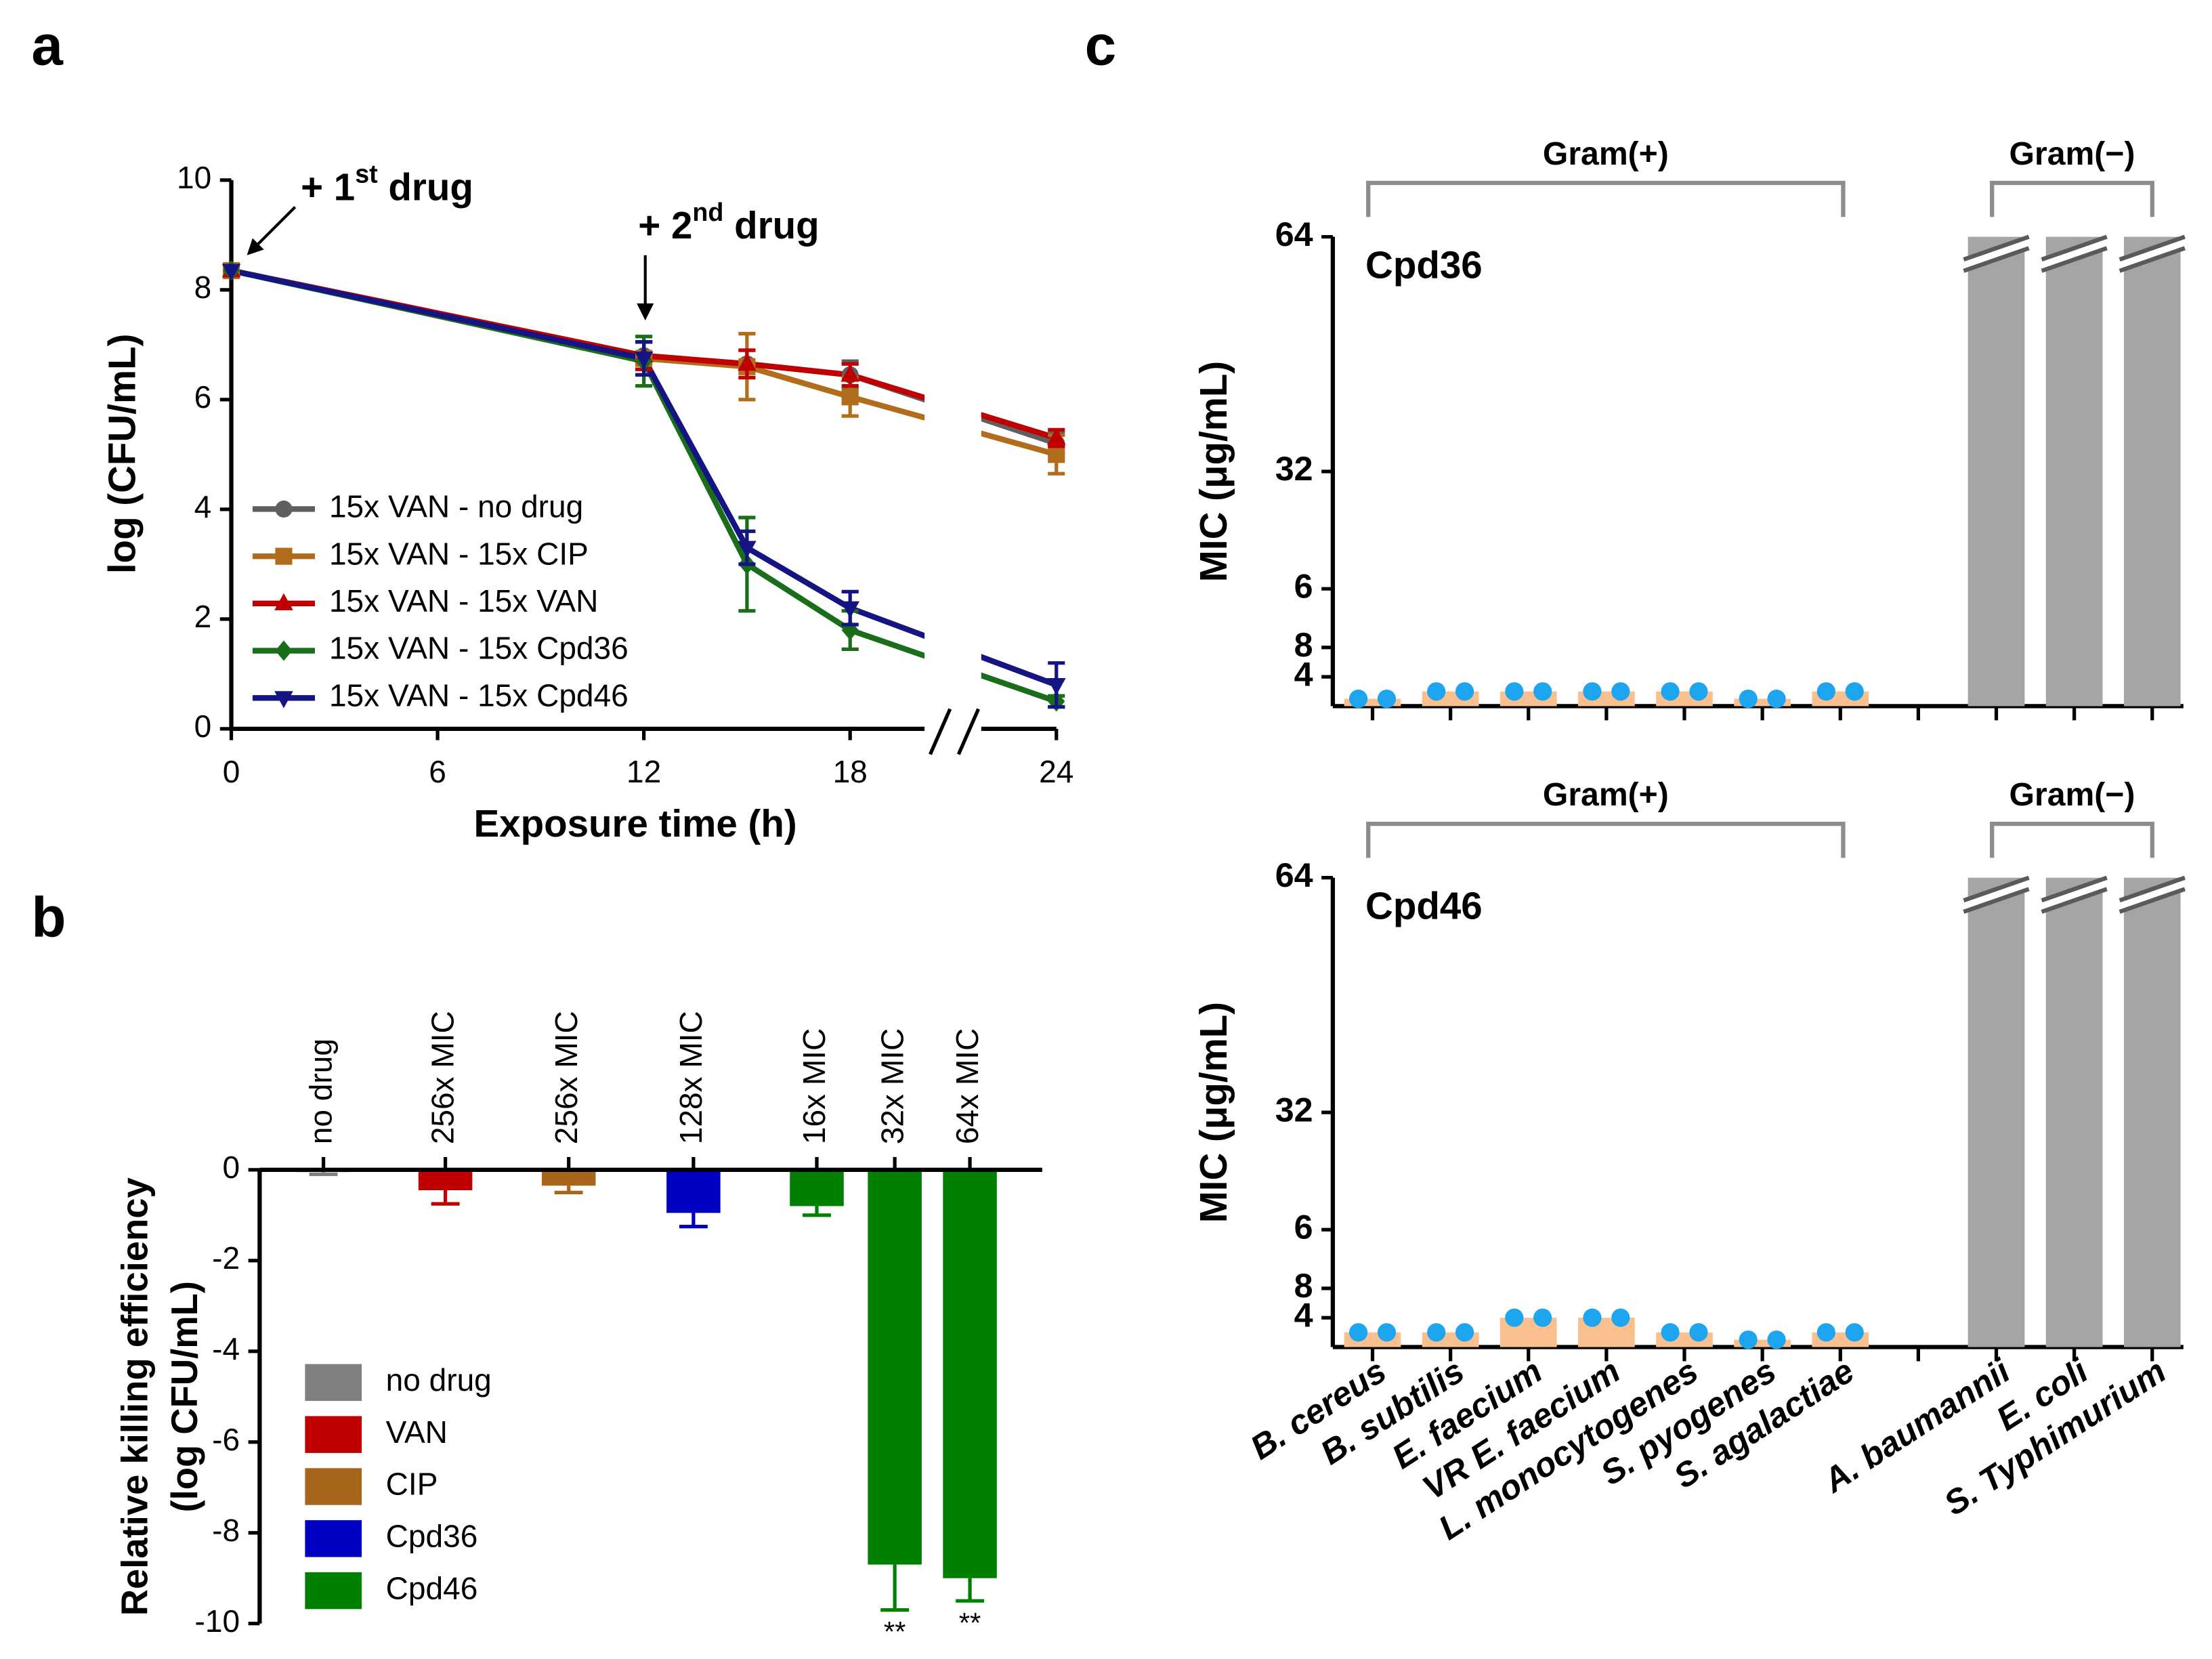 Image resolution: width=2212 pixels, height=1659 pixels. What do you see at coordinates (203, 726) in the screenshot?
I see `y-tick-label: 0` at bounding box center [203, 726].